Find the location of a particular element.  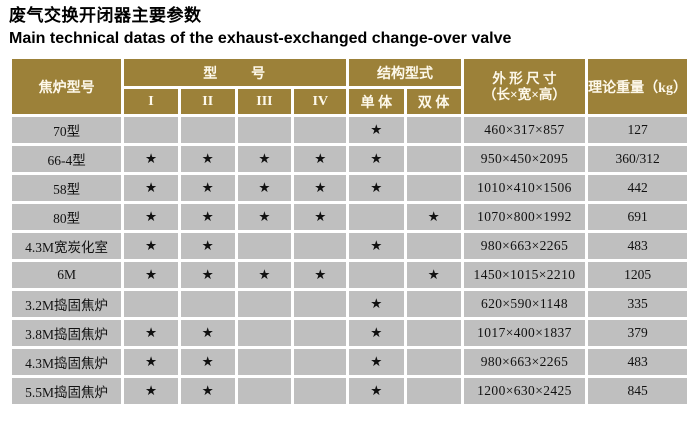

header-oven-model: 焦炉型号 is located at coordinates (67, 86).